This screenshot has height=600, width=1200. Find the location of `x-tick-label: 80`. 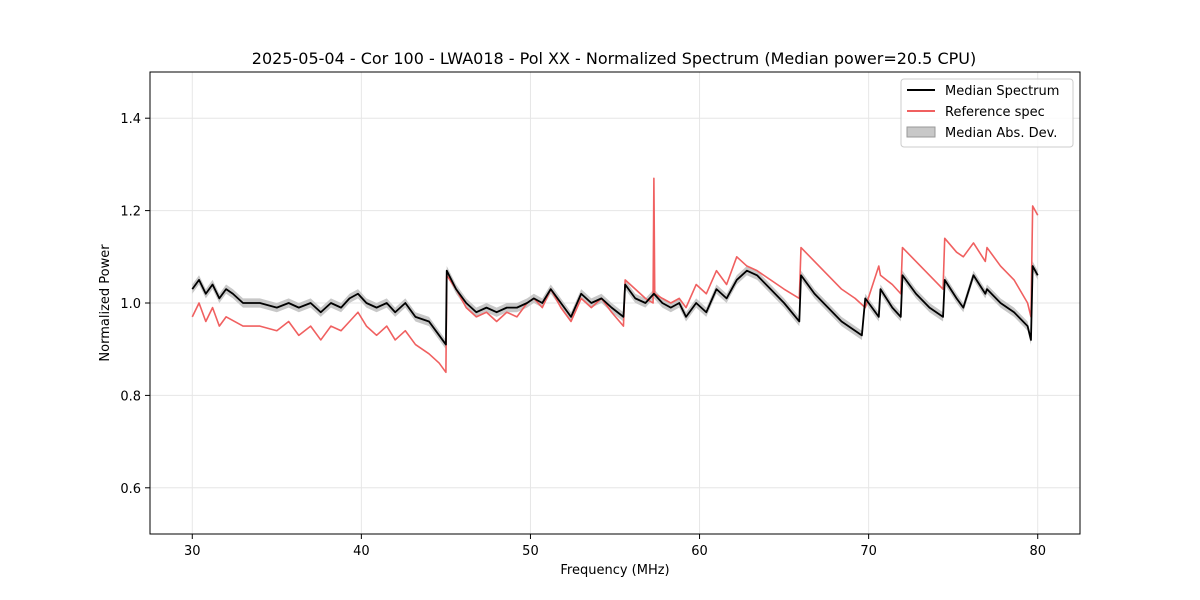

x-tick-label: 80 is located at coordinates (1037, 551).